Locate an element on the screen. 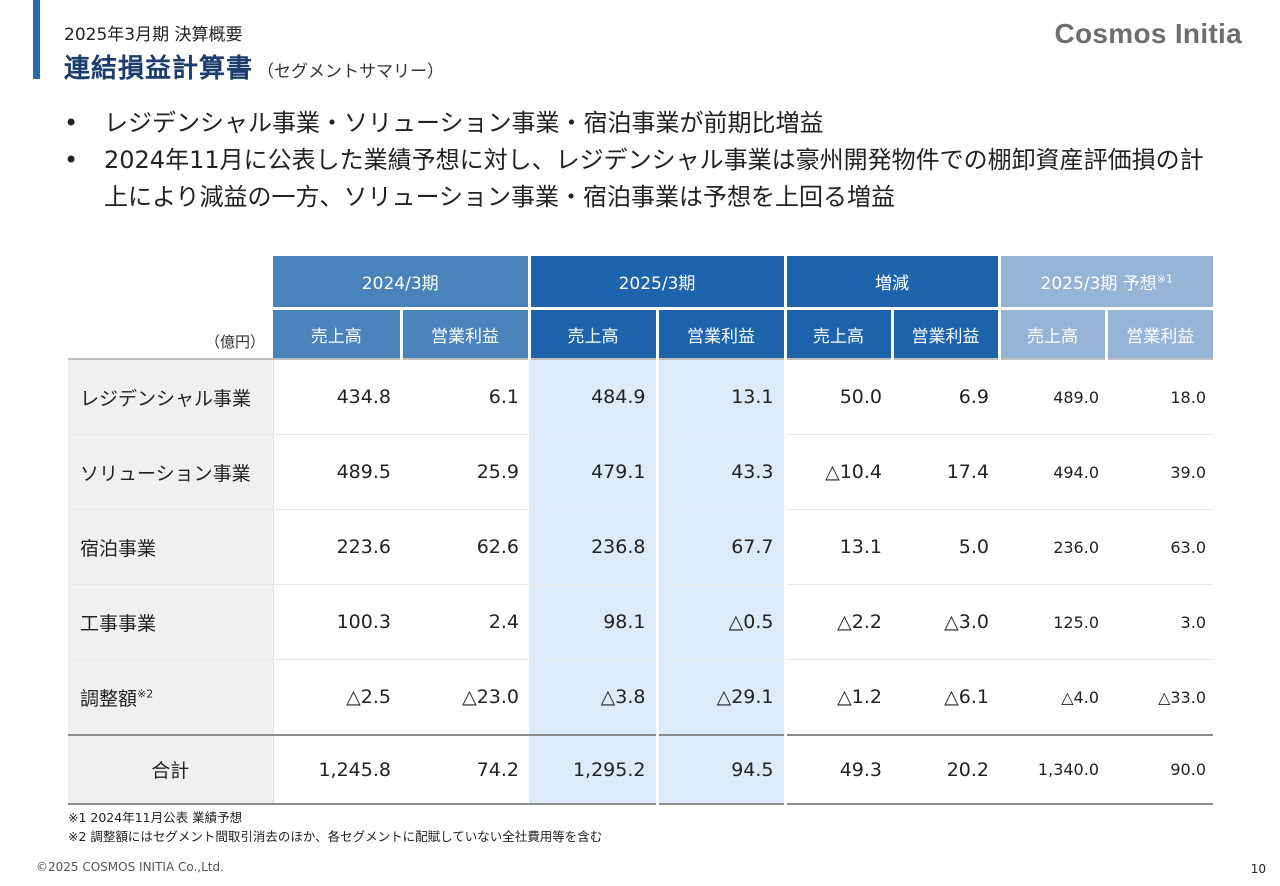 The image size is (1280, 886). table-cell: △29.1 is located at coordinates (722, 697).